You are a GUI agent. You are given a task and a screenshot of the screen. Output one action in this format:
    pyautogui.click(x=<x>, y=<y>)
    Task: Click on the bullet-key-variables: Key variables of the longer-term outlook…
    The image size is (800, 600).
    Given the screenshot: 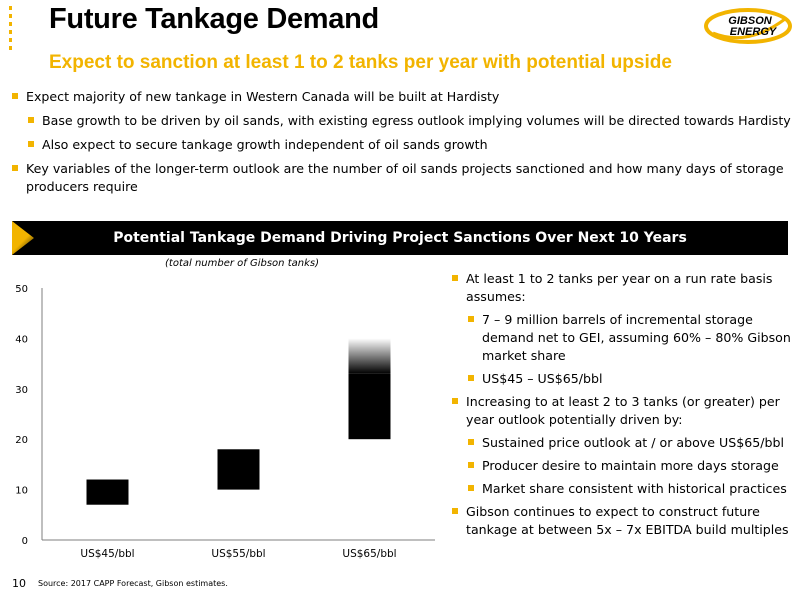 What is the action you would take?
    pyautogui.click(x=402, y=178)
    